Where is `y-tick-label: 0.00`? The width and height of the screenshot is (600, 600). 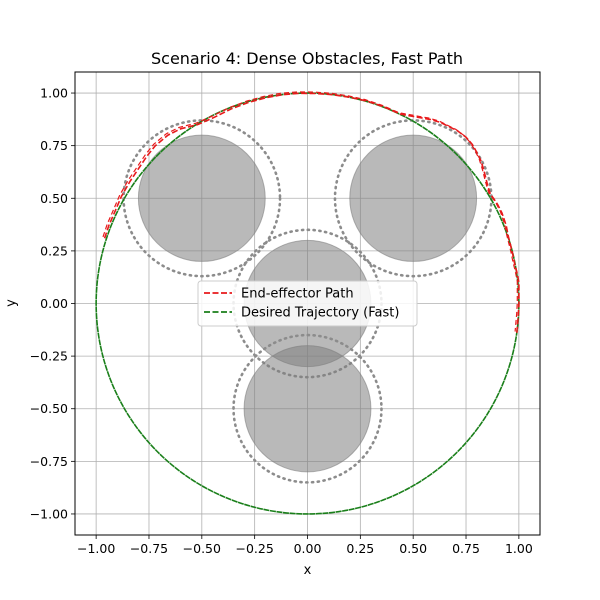 y-tick-label: 0.00 is located at coordinates (54, 303).